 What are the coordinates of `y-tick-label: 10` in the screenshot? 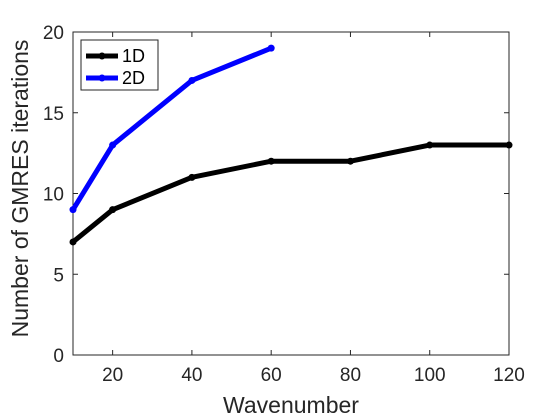 It's located at (53, 195).